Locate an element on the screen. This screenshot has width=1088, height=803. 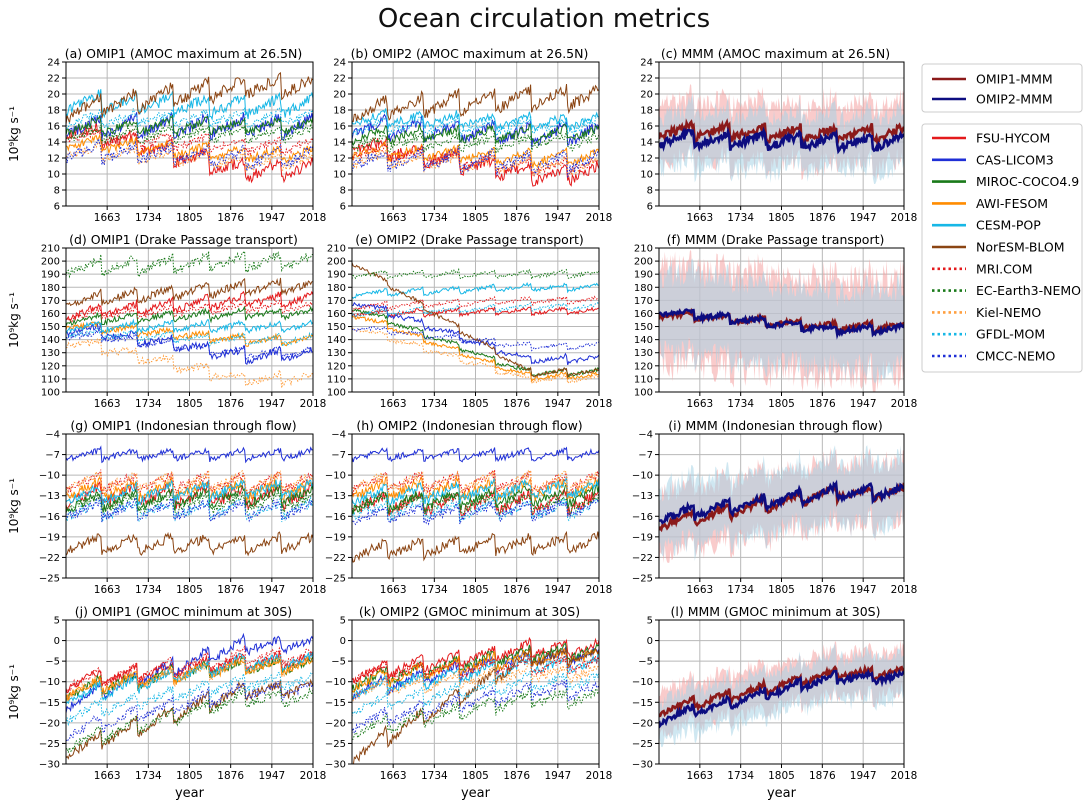
y-tick-label: 110 is located at coordinates (336, 379).